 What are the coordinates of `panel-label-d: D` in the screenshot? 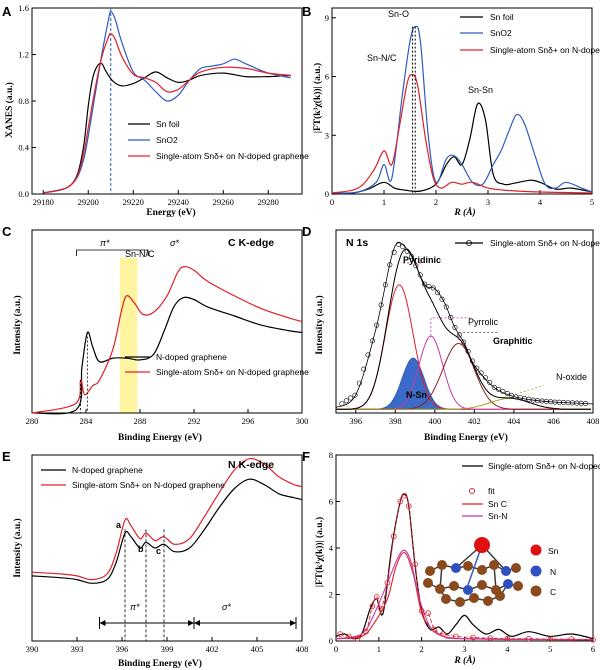 It's located at (306, 231).